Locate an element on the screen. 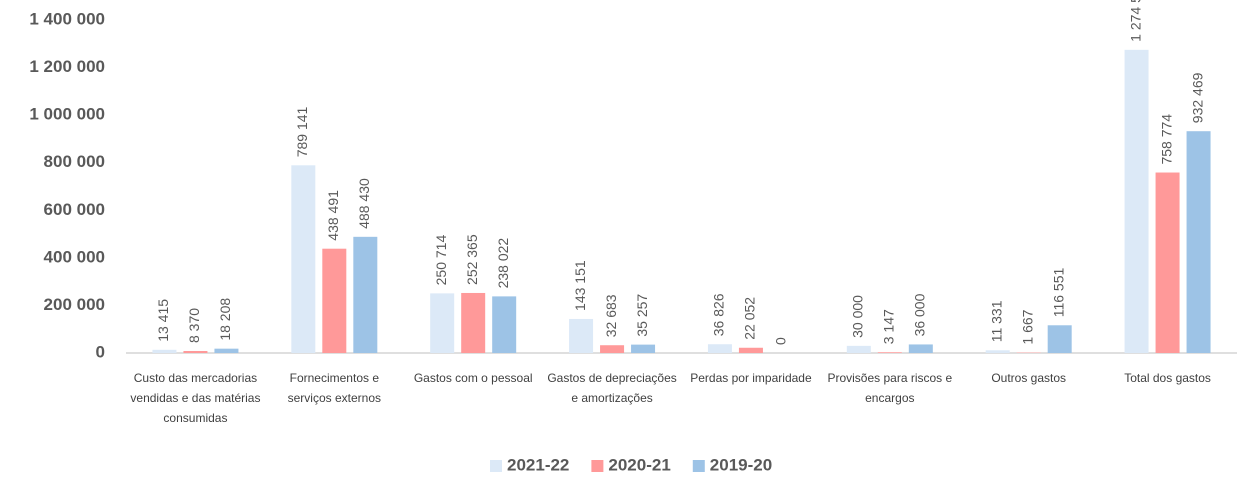 The width and height of the screenshot is (1237, 477). legend-label: 2020-21 is located at coordinates (639, 464).